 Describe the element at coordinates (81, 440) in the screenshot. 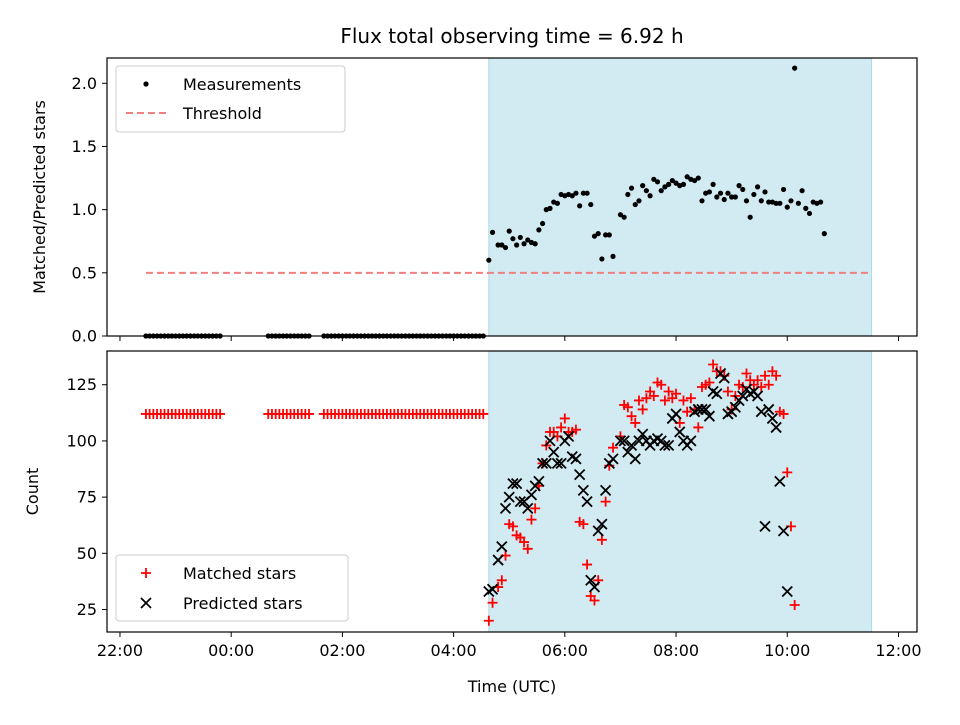

I see `bottom-ytick-label: 100` at that location.